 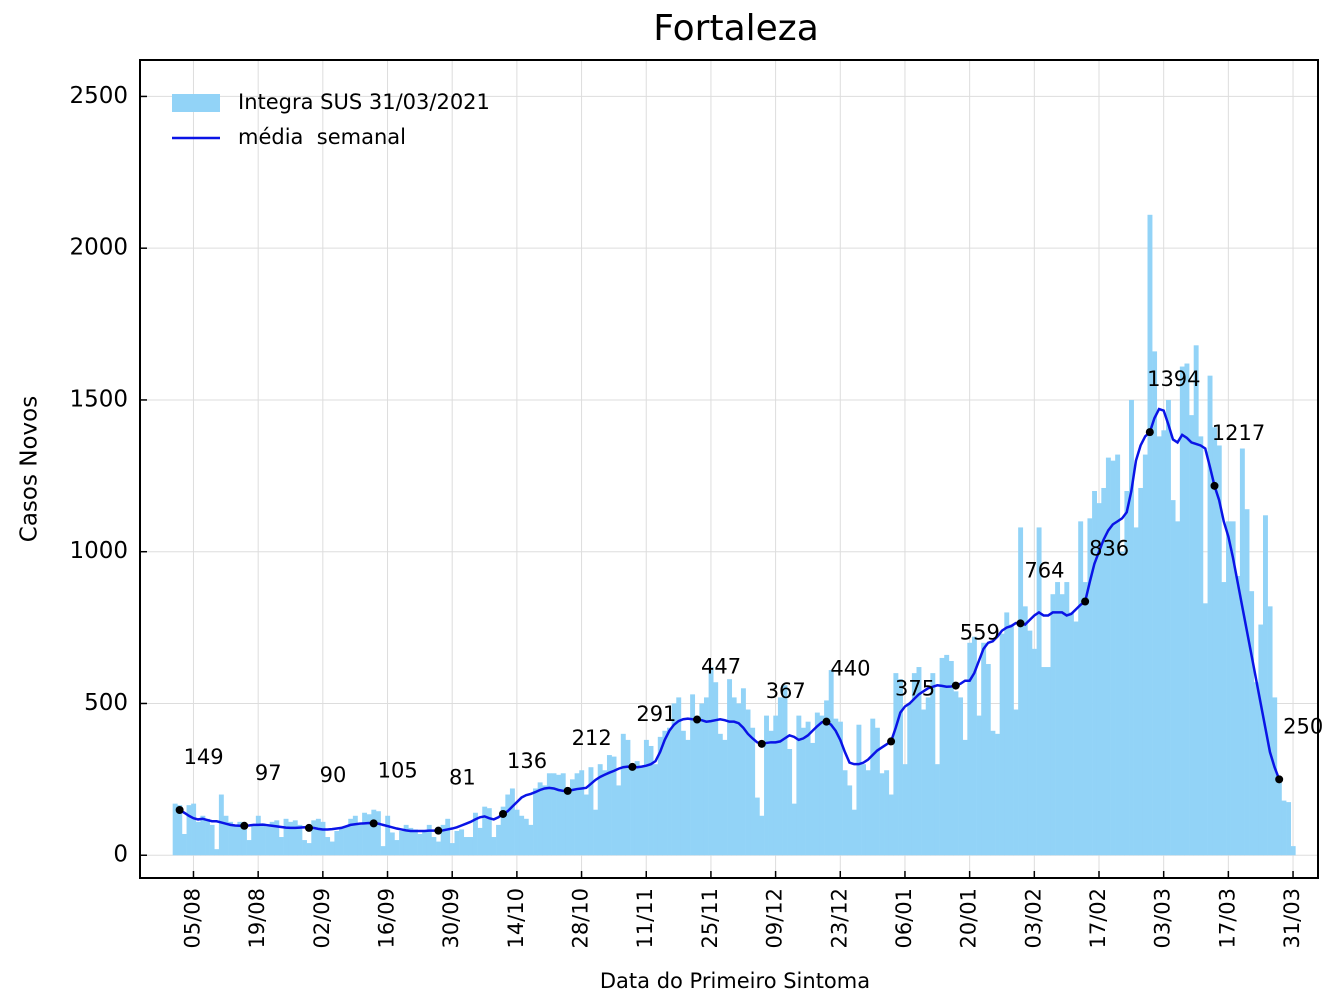 I want to click on data-label: 149, so click(x=204, y=757).